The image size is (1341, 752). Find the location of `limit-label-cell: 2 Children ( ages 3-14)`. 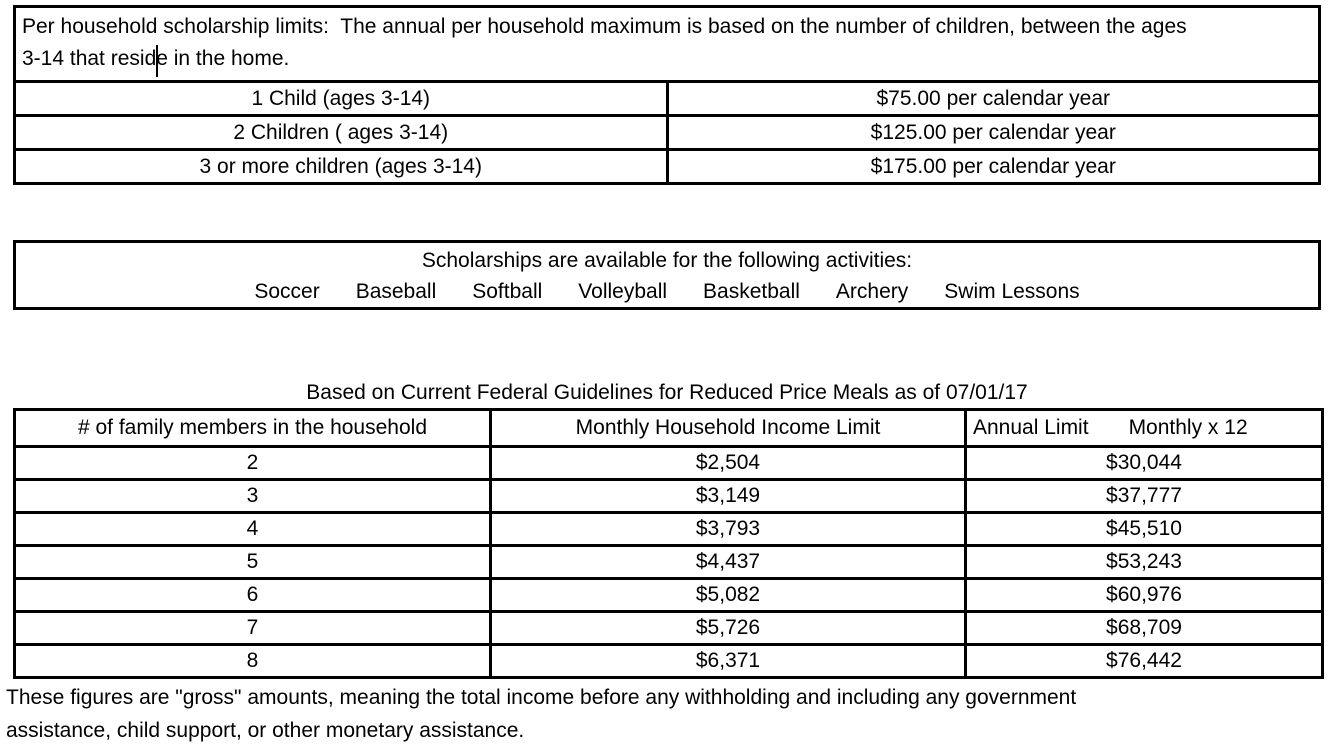

limit-label-cell: 2 Children ( ages 3-14) is located at coordinates (341, 132).